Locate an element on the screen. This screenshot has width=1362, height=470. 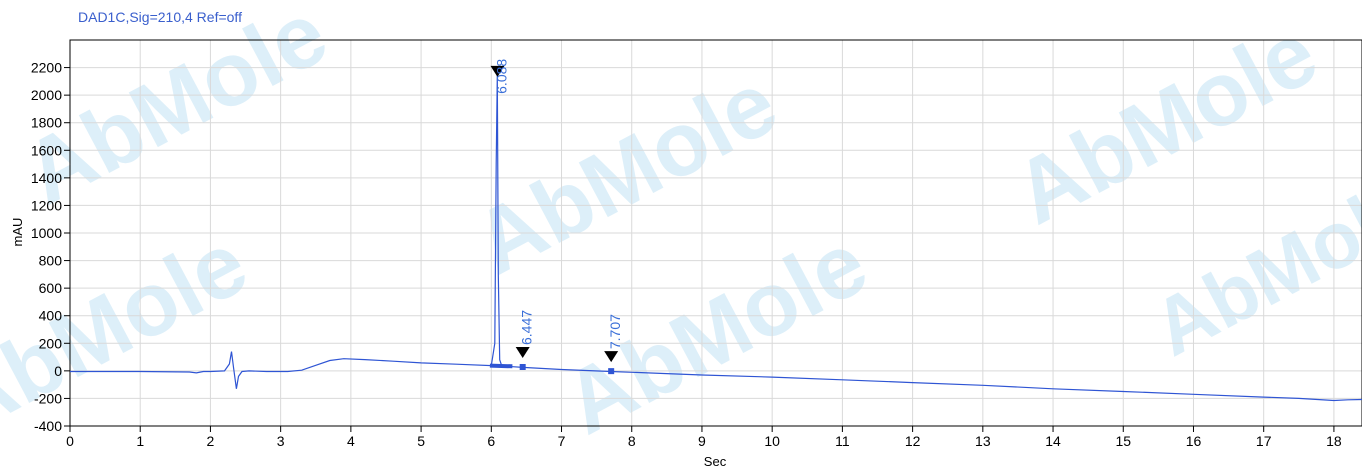
x-tick-label: 12 is located at coordinates (913, 441).